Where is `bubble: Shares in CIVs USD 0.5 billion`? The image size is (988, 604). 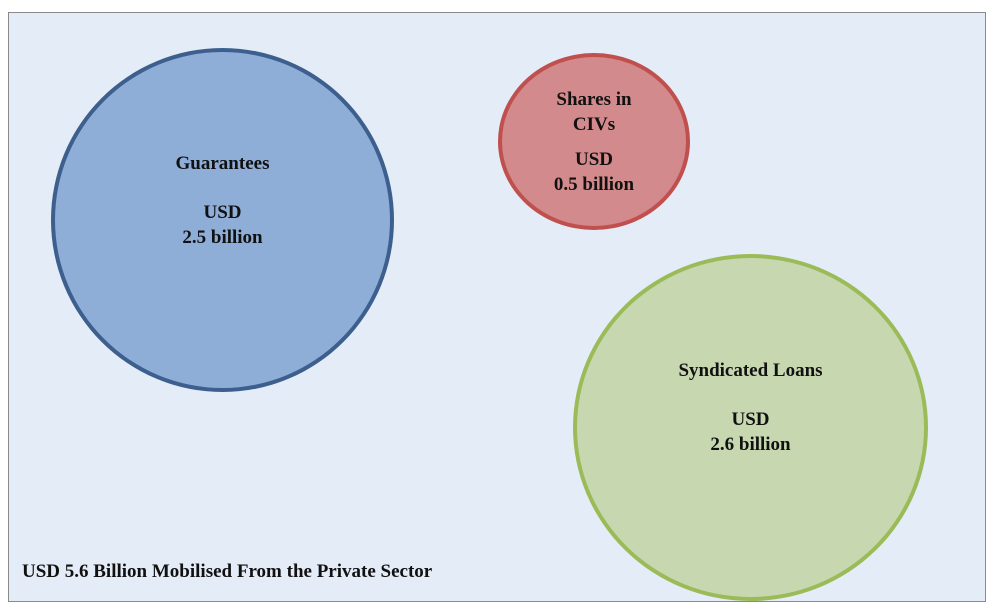 bubble: Shares in CIVs USD 0.5 billion is located at coordinates (594, 141).